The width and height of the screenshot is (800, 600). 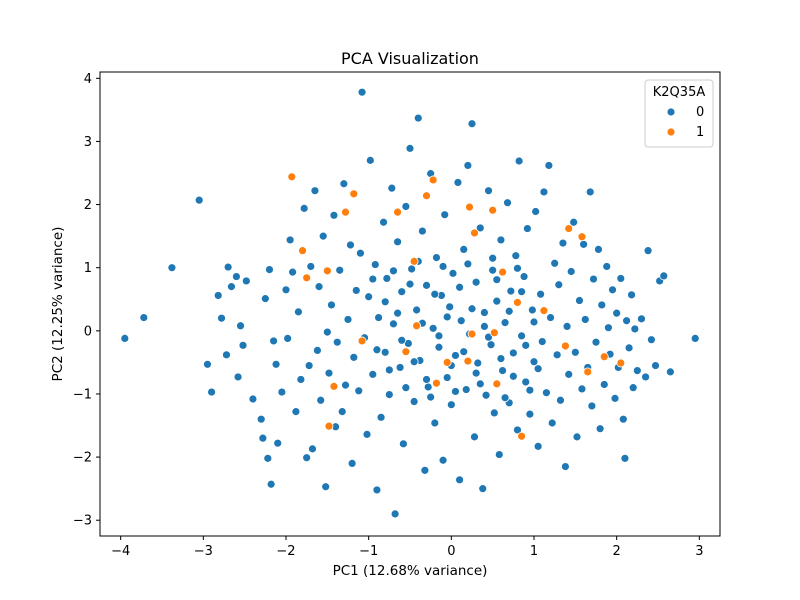 What do you see at coordinates (88, 79) in the screenshot?
I see `y-tick-label: 4` at bounding box center [88, 79].